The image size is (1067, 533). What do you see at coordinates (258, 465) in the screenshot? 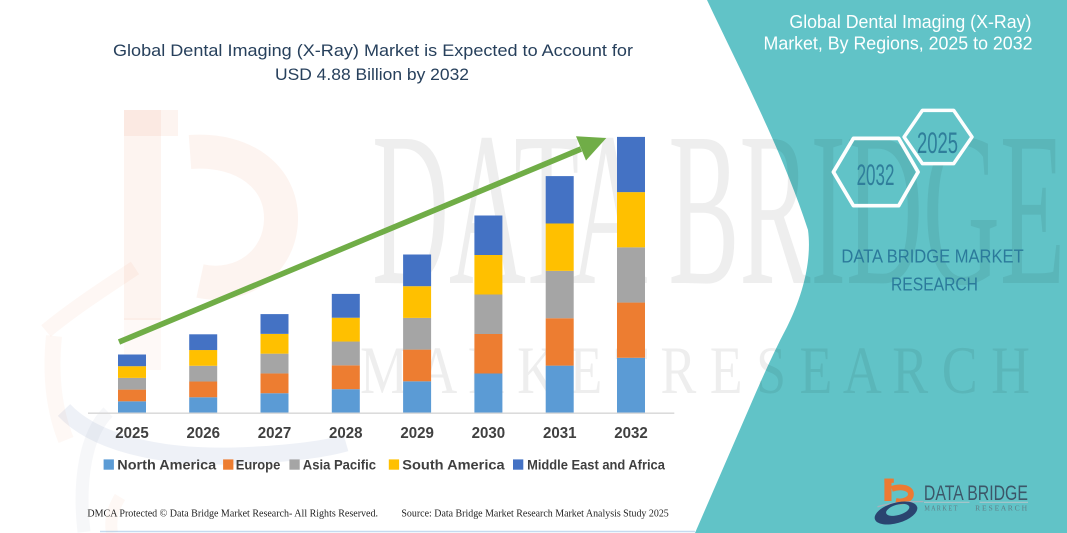
I see `svg-text: Europe` at bounding box center [258, 465].